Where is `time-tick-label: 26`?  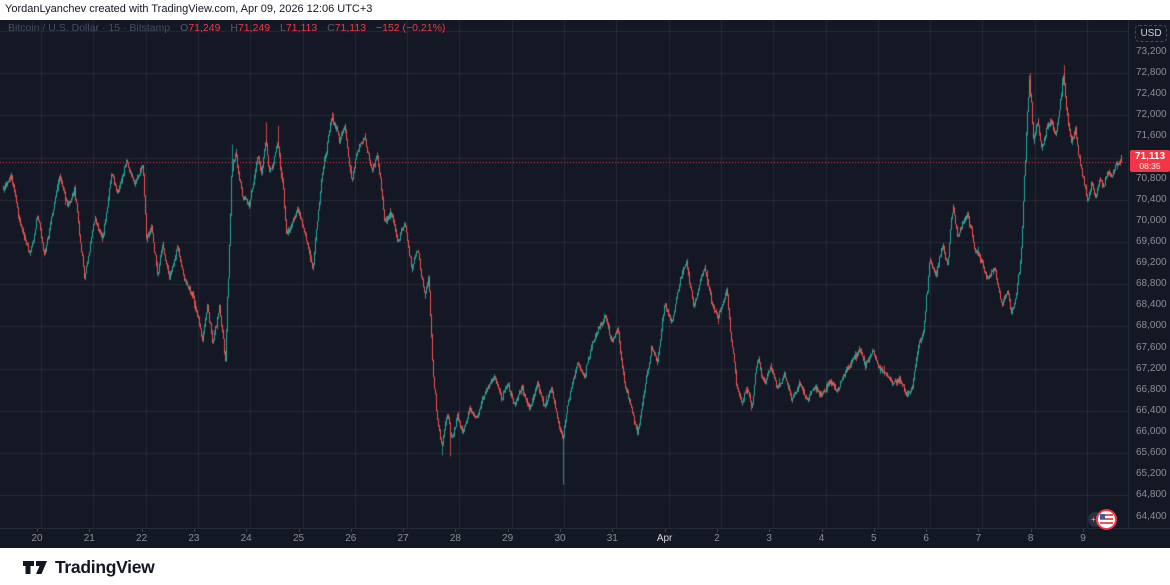 time-tick-label: 26 is located at coordinates (351, 538).